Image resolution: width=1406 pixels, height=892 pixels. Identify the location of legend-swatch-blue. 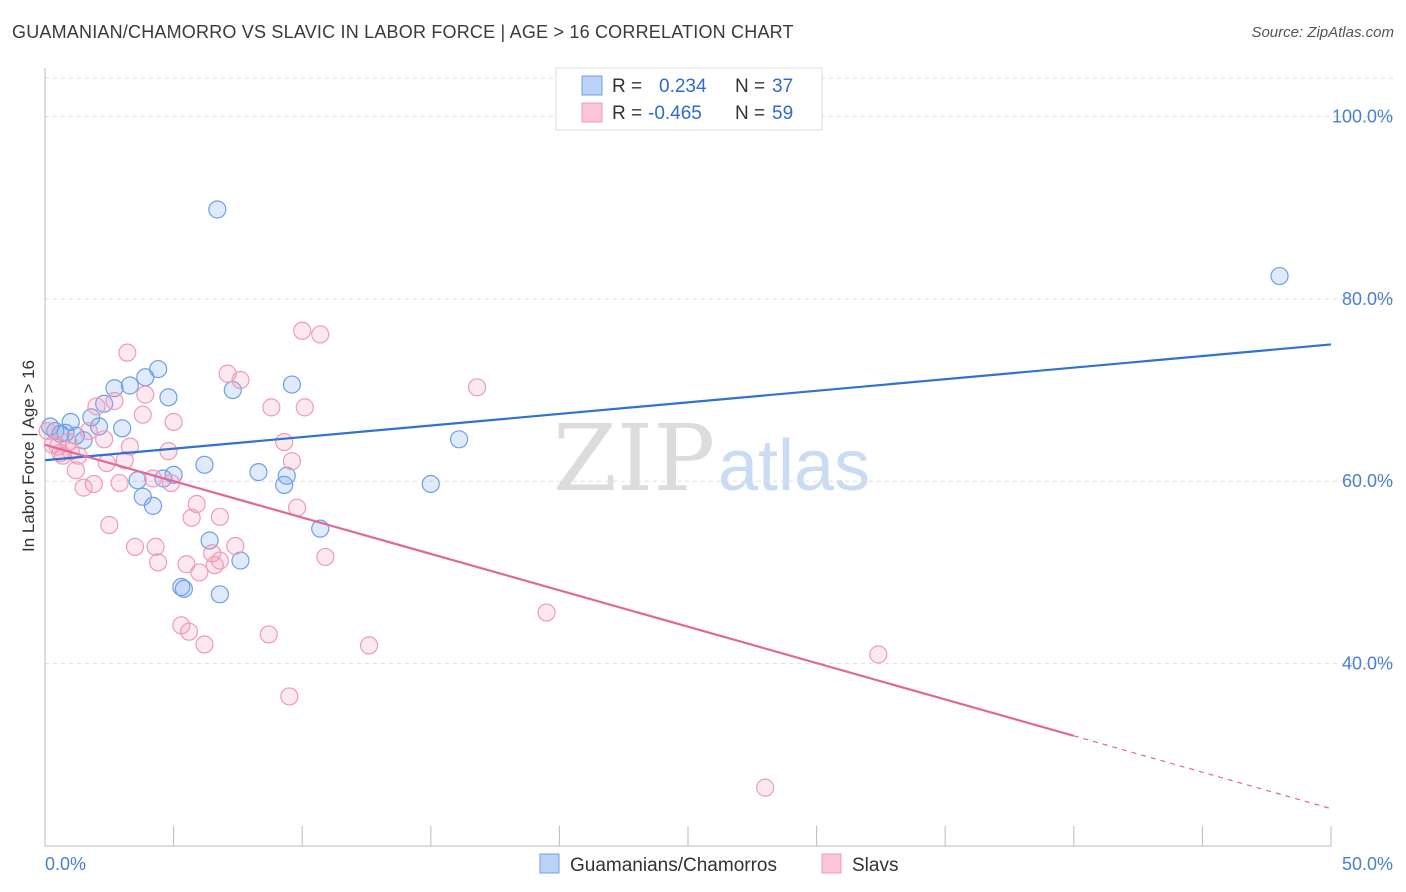
(592, 85).